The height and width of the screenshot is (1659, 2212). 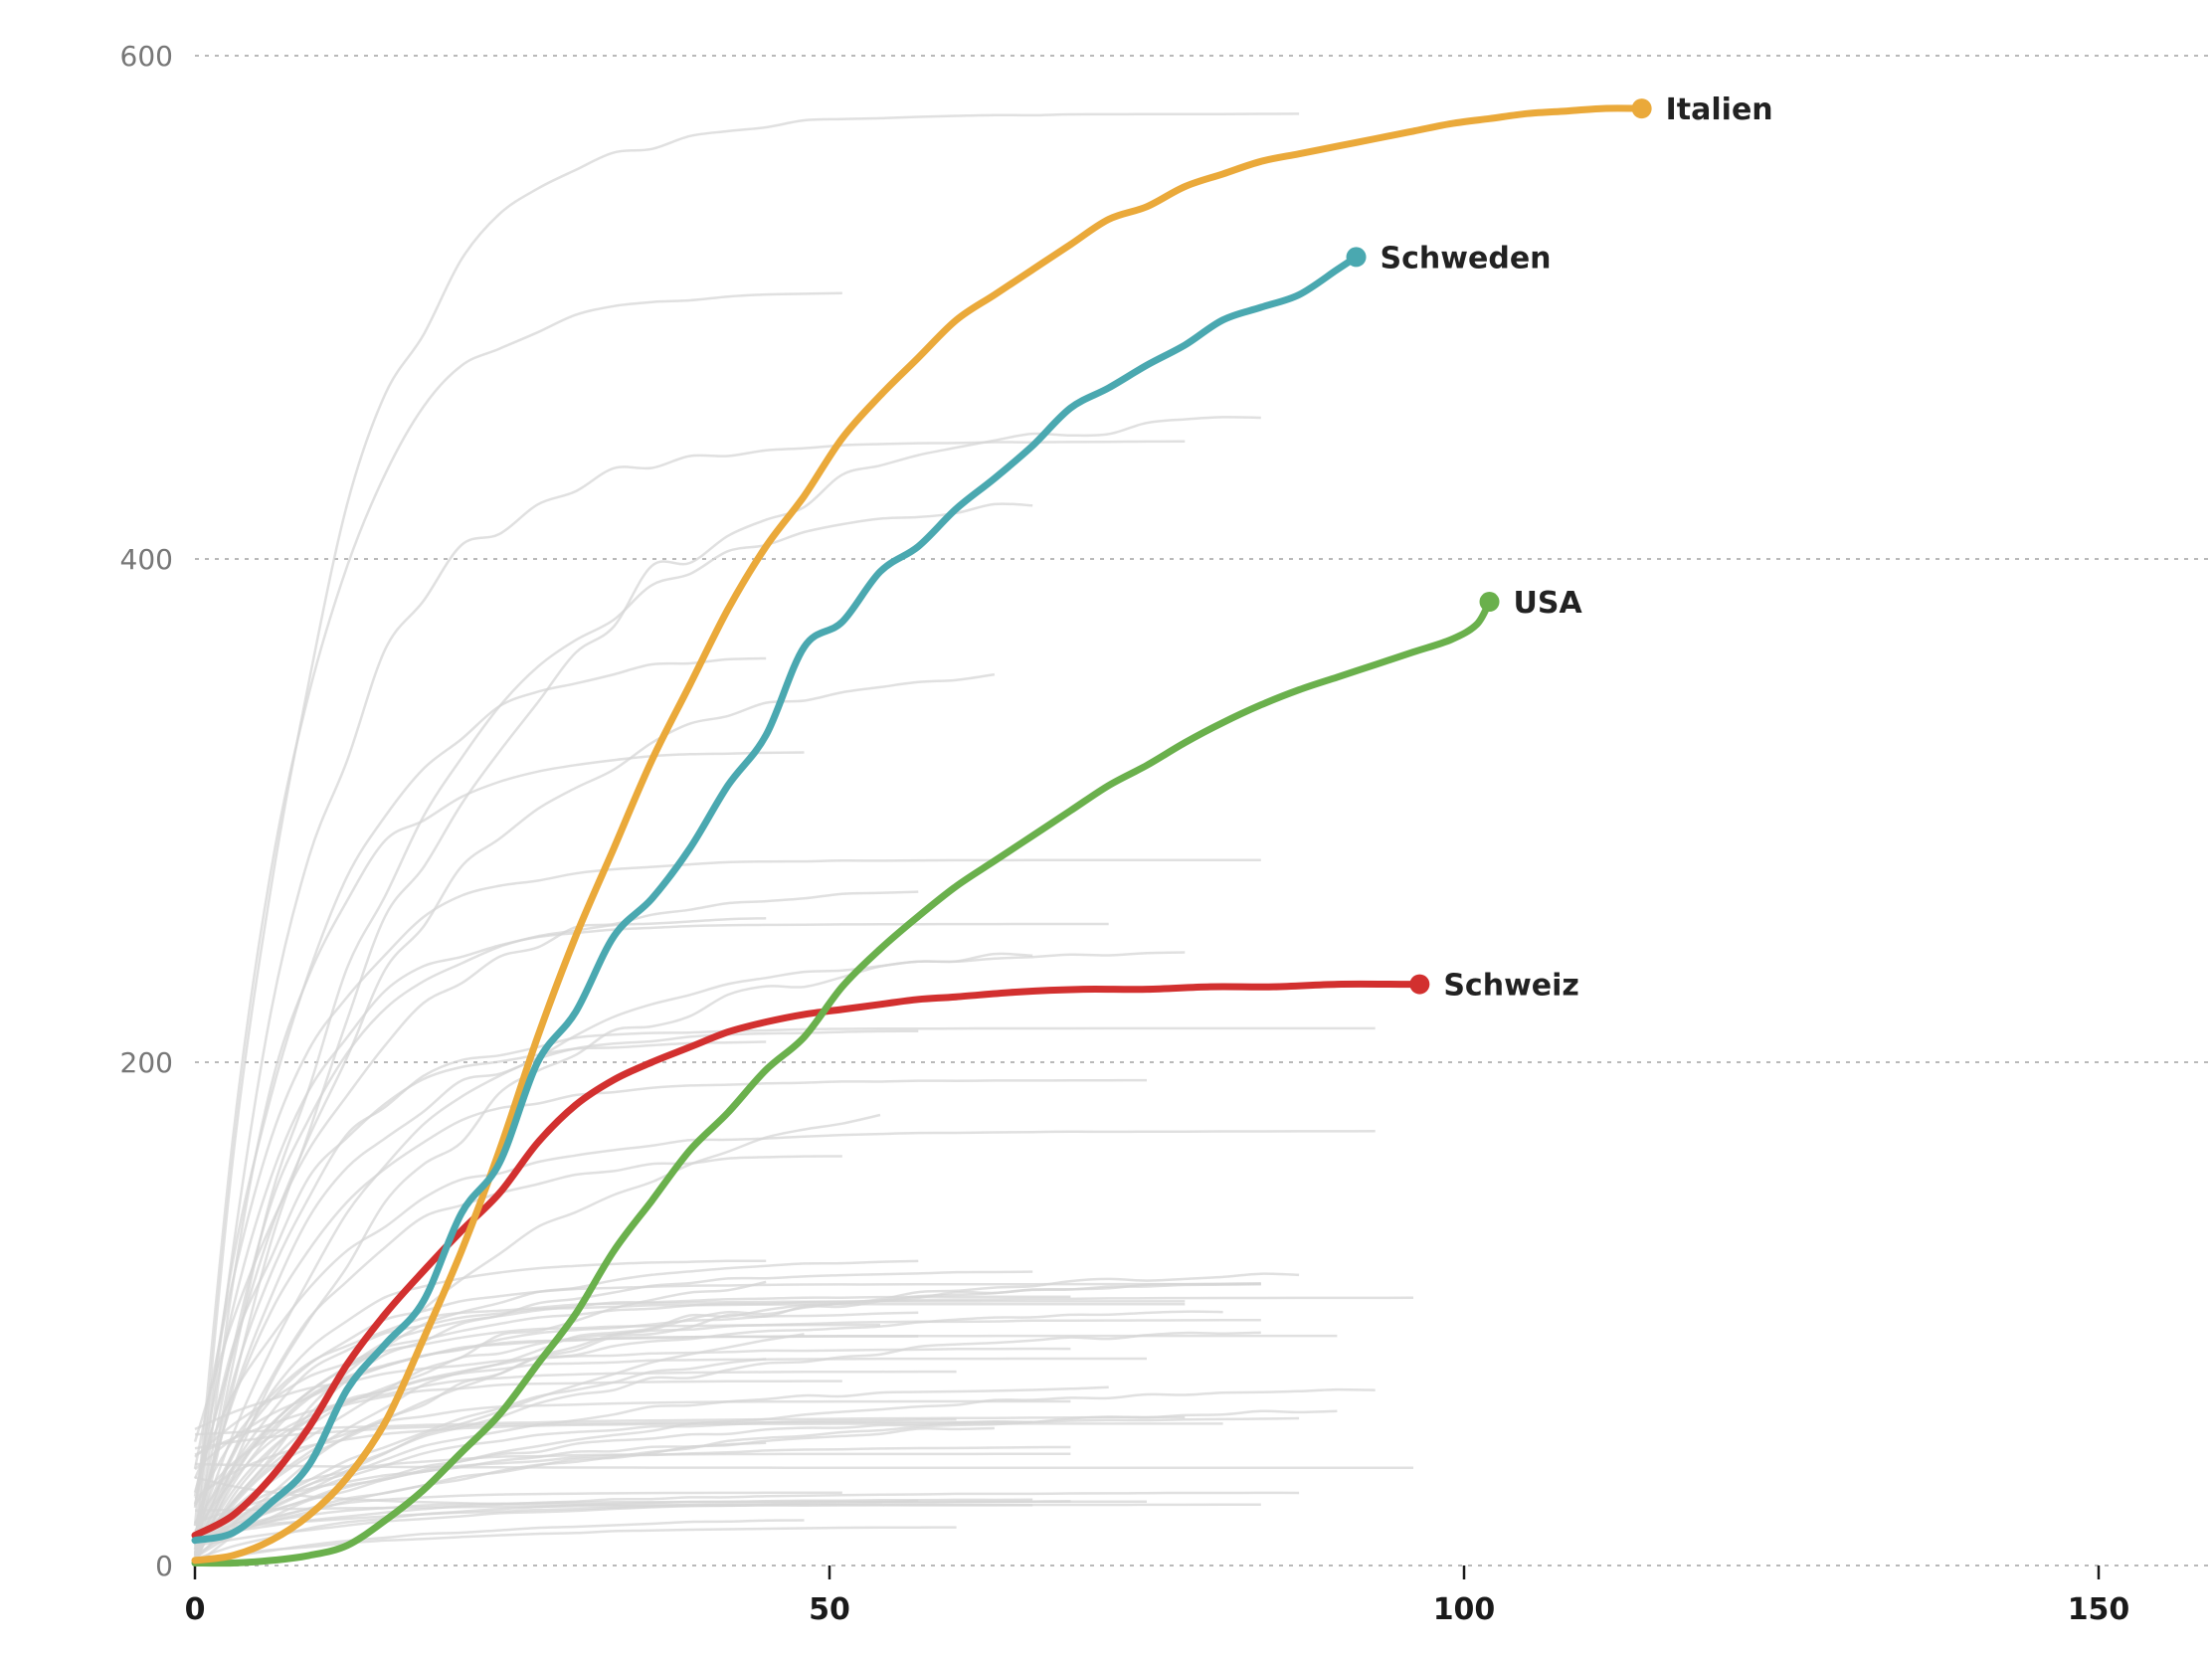 What do you see at coordinates (164, 1566) in the screenshot?
I see `y-tick-label: 0` at bounding box center [164, 1566].